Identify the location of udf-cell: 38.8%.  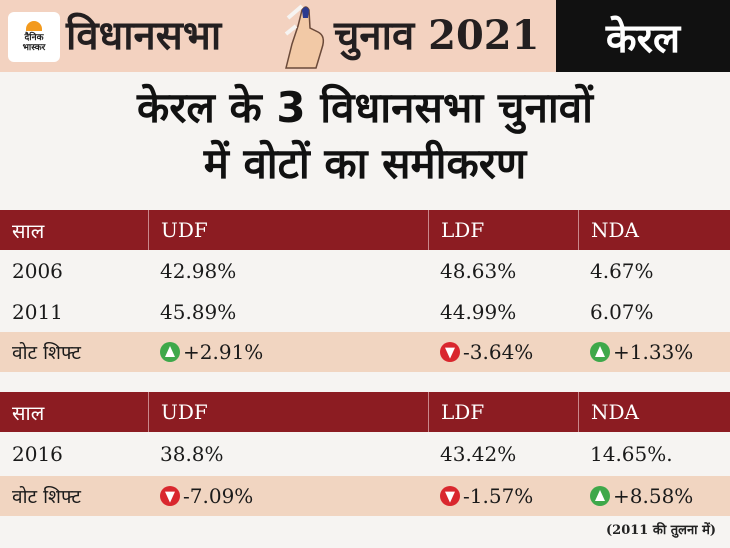
(192, 454).